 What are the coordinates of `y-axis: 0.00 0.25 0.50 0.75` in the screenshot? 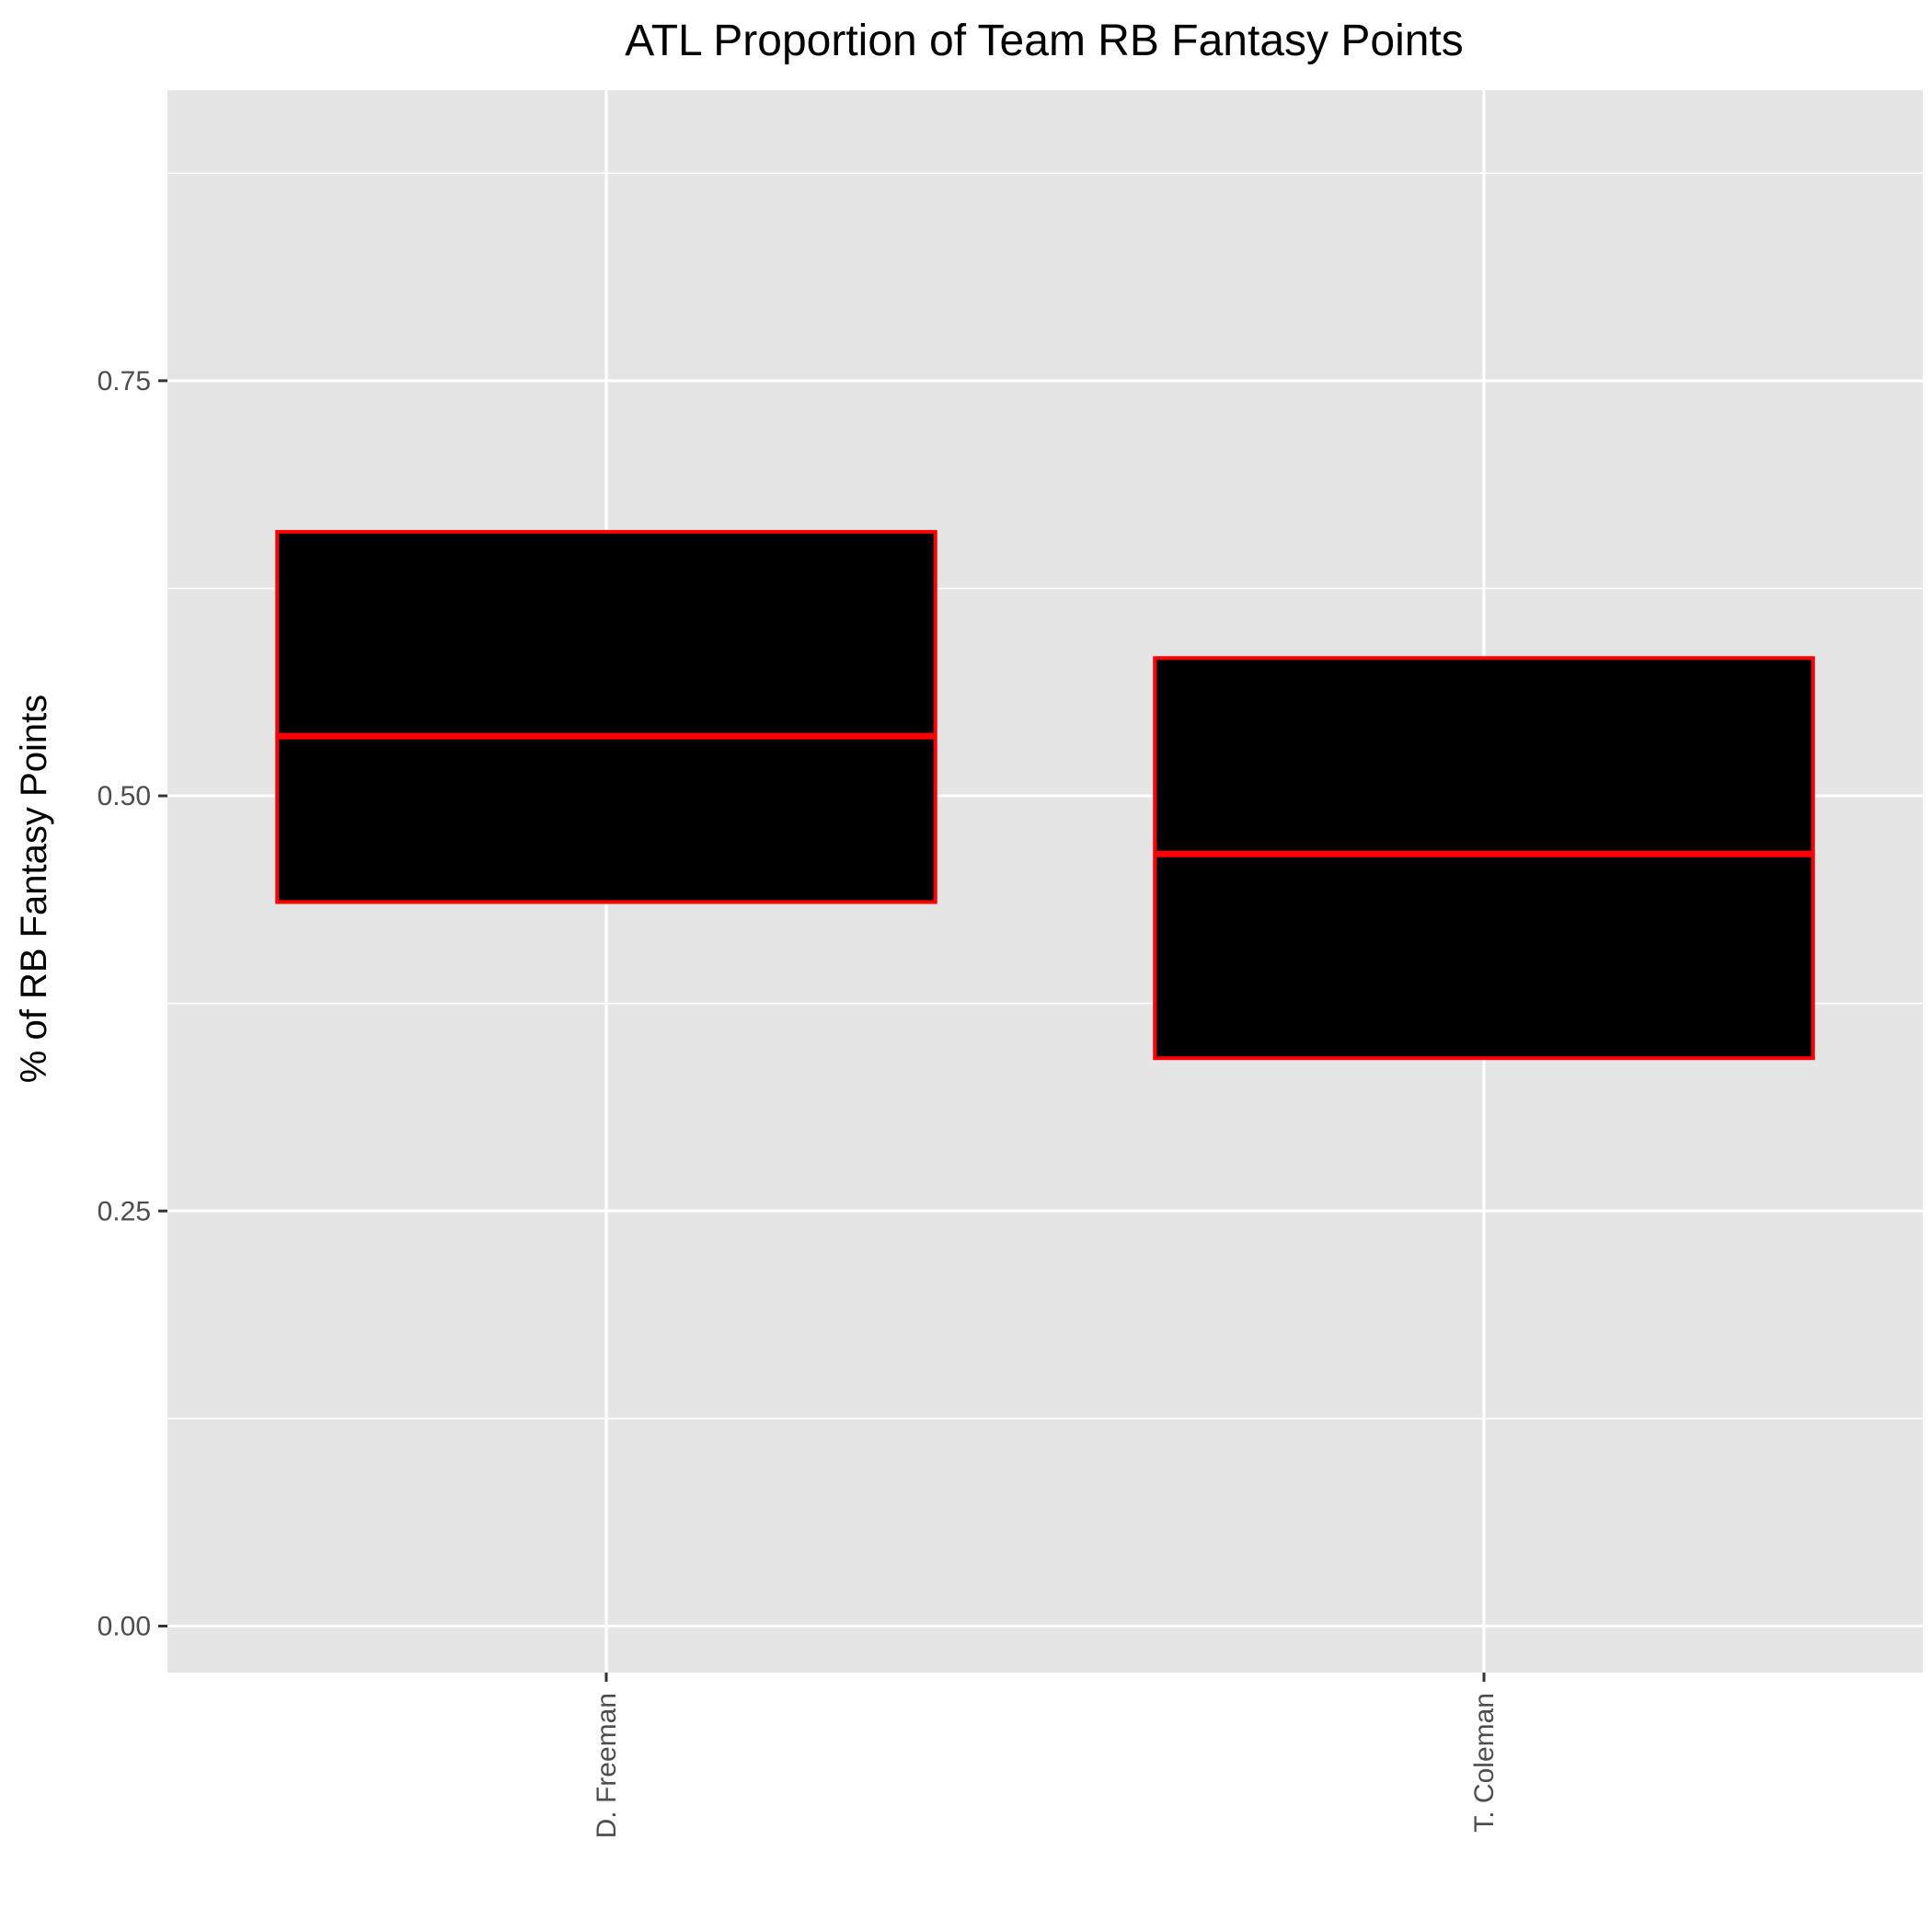 It's located at (132, 1003).